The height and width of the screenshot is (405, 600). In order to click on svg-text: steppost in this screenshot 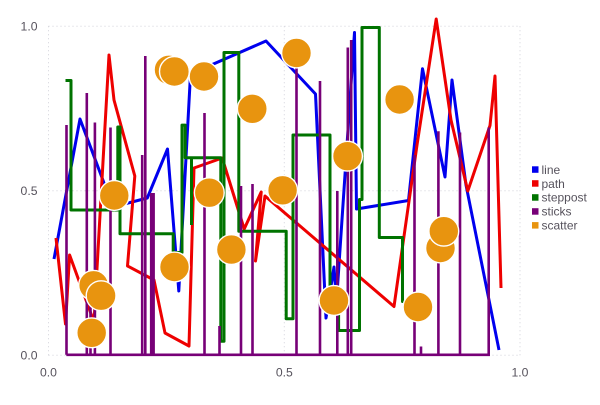, I will do `click(565, 198)`.